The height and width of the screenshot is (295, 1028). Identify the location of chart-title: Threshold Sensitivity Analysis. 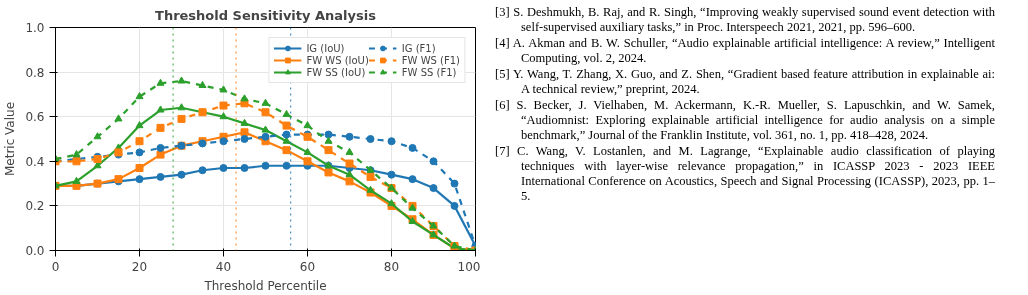
(266, 15).